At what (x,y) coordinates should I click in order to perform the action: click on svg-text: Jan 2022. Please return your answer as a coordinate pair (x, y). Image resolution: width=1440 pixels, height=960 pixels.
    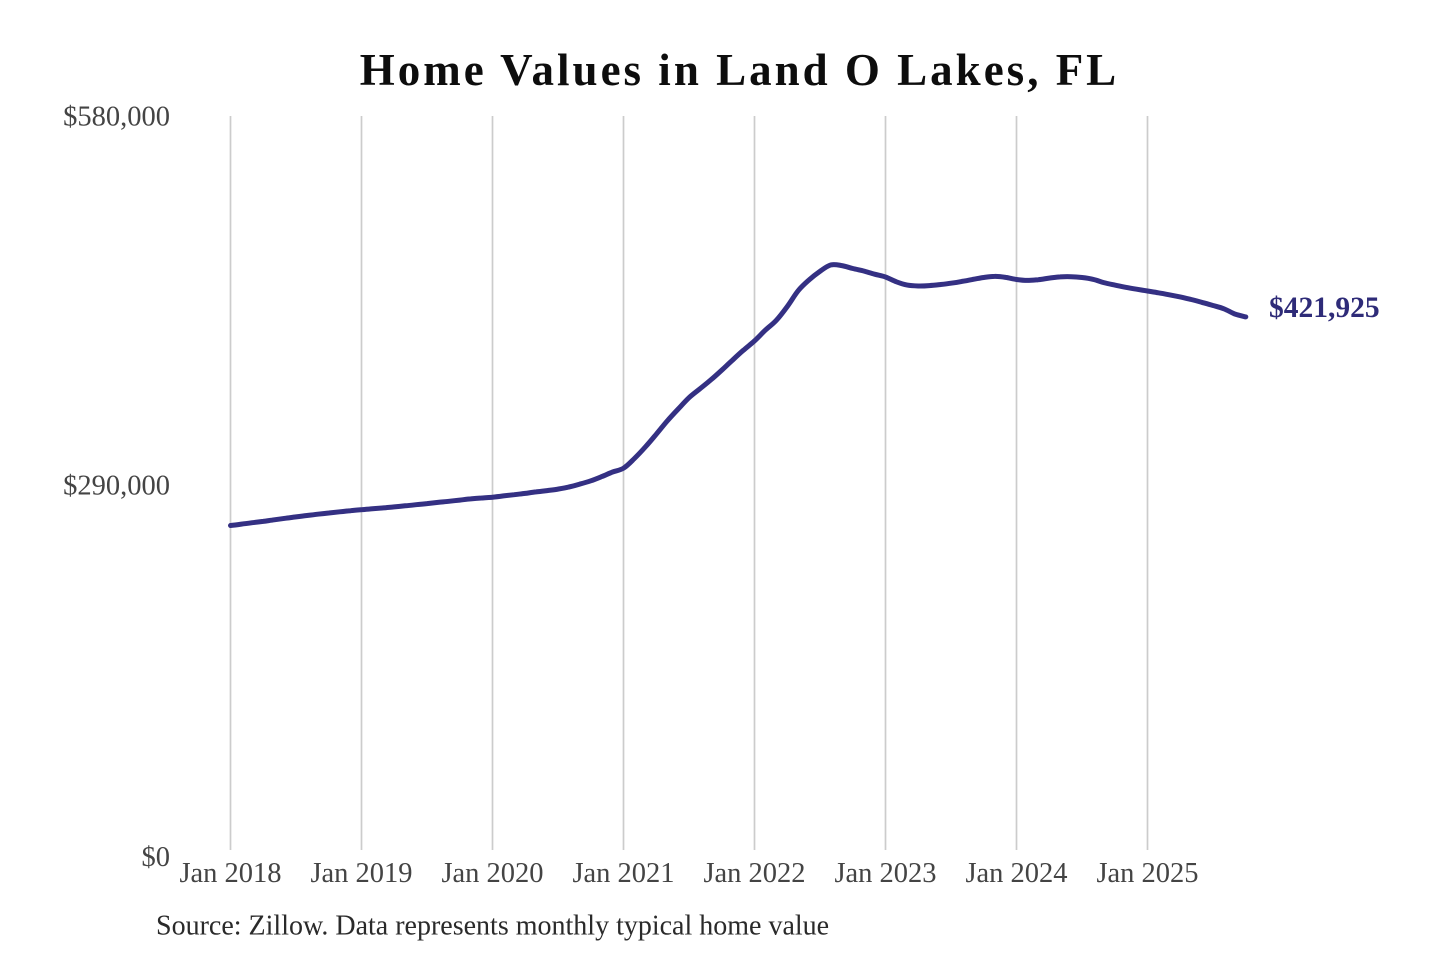
    Looking at the image, I should click on (754, 873).